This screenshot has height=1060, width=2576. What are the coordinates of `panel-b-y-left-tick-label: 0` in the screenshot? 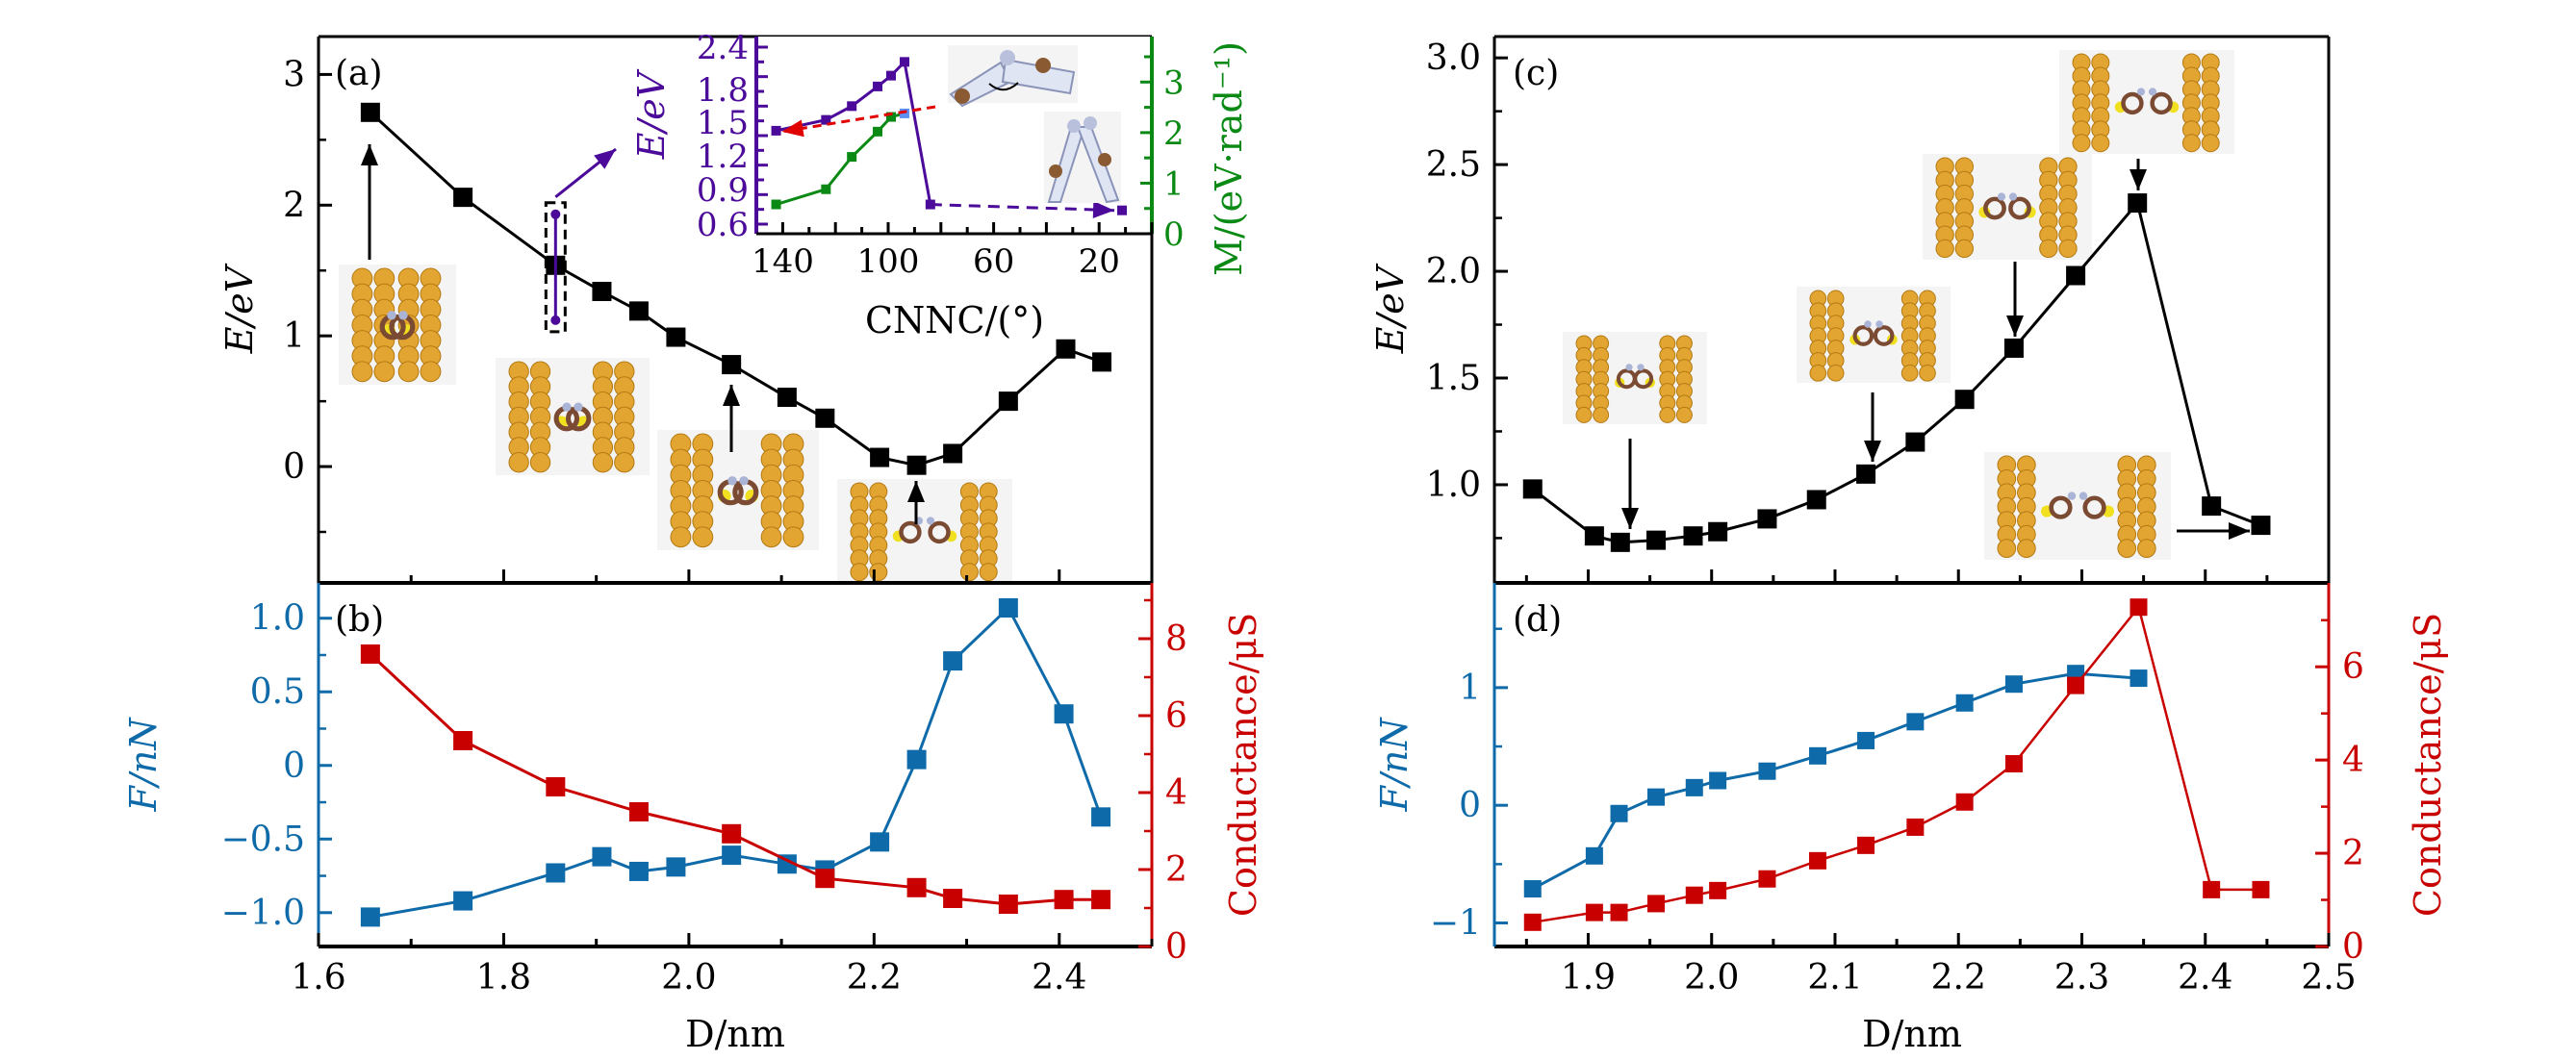 It's located at (294, 766).